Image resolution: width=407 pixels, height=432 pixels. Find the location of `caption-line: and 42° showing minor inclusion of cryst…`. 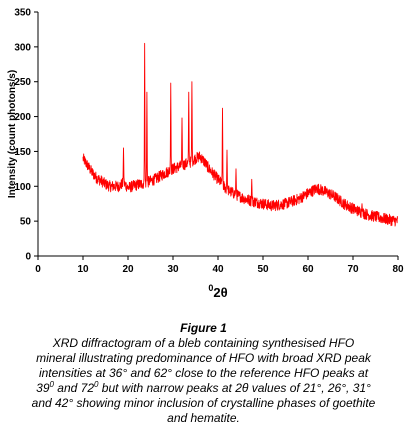

caption-line: and 42° showing minor inclusion of cryst… is located at coordinates (203, 403).